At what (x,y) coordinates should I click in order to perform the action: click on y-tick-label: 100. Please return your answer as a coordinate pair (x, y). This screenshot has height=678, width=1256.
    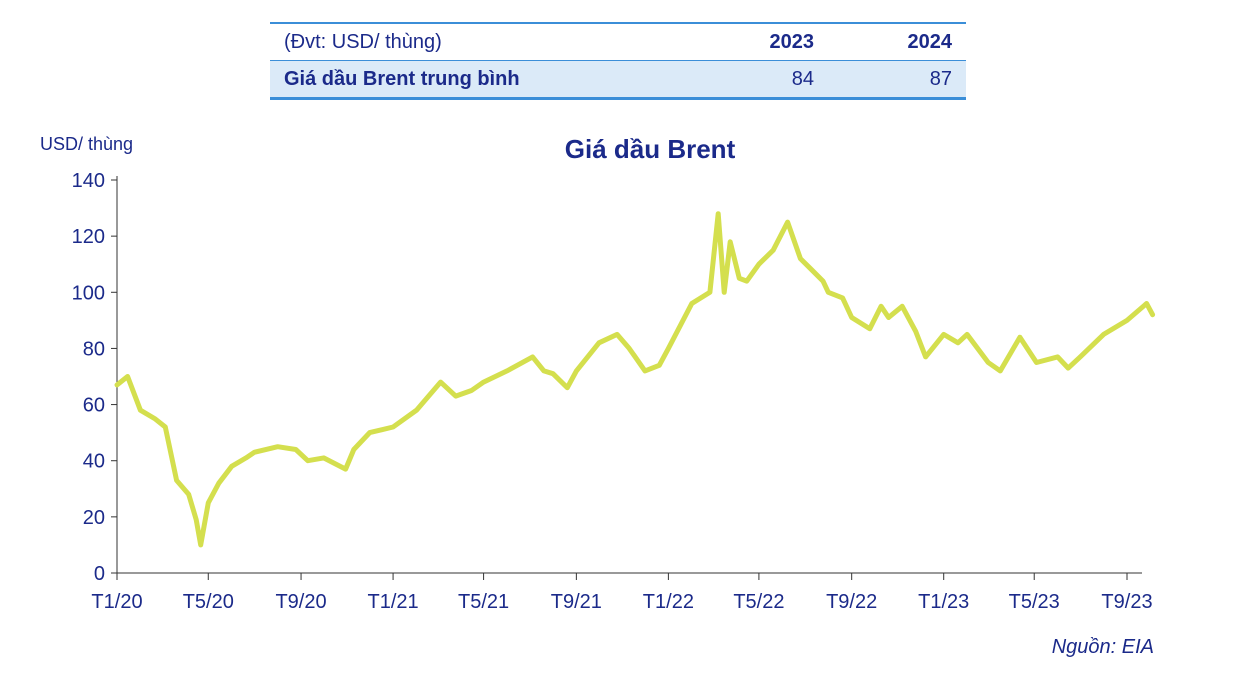
    Looking at the image, I should click on (88, 293).